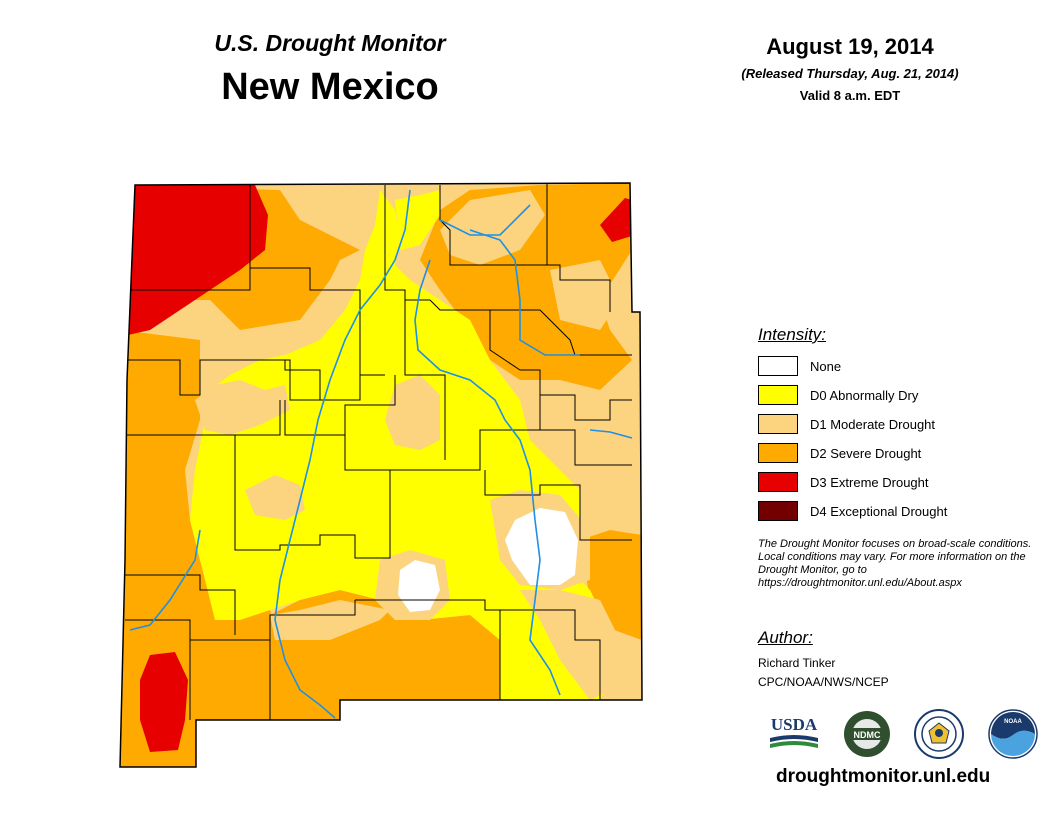  Describe the element at coordinates (850, 95) in the screenshot. I see `valid-time: Valid 8 a.m. EDT` at that location.